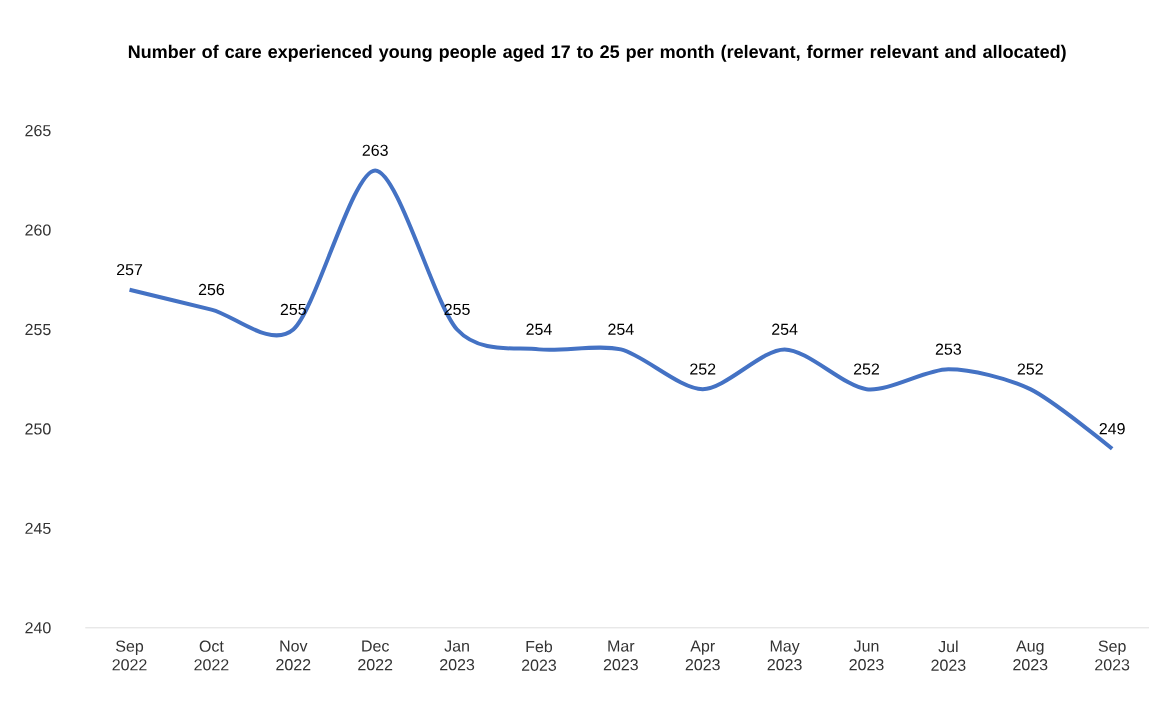 Image resolution: width=1157 pixels, height=709 pixels. Describe the element at coordinates (1030, 655) in the screenshot. I see `x-tick-label: Aug 2023` at that location.